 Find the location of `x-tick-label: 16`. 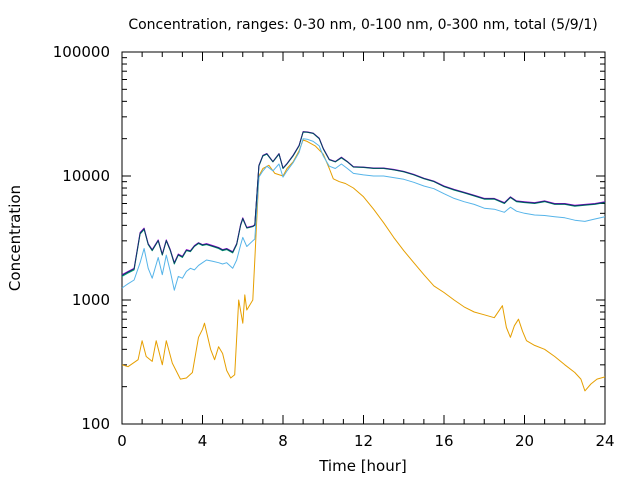

x-tick-label: 16 is located at coordinates (443, 441).